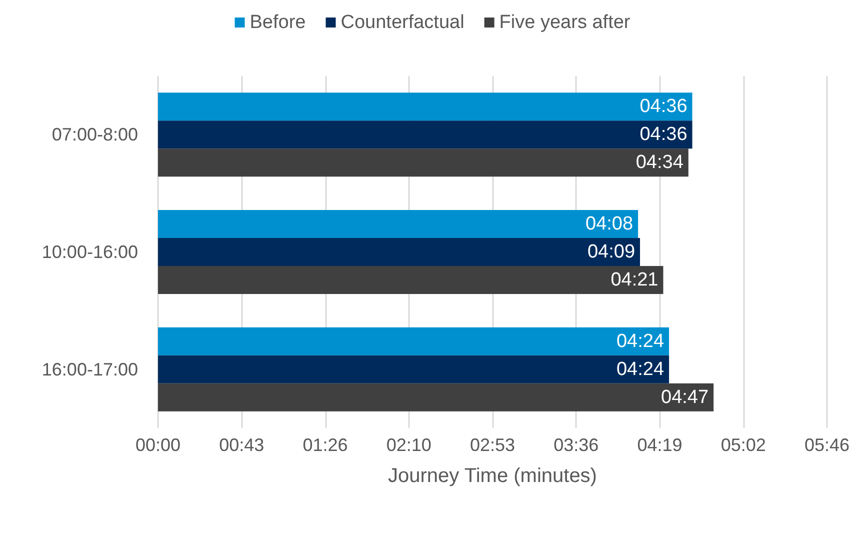  Describe the element at coordinates (743, 445) in the screenshot. I see `x-tick-label: 05:02` at that location.